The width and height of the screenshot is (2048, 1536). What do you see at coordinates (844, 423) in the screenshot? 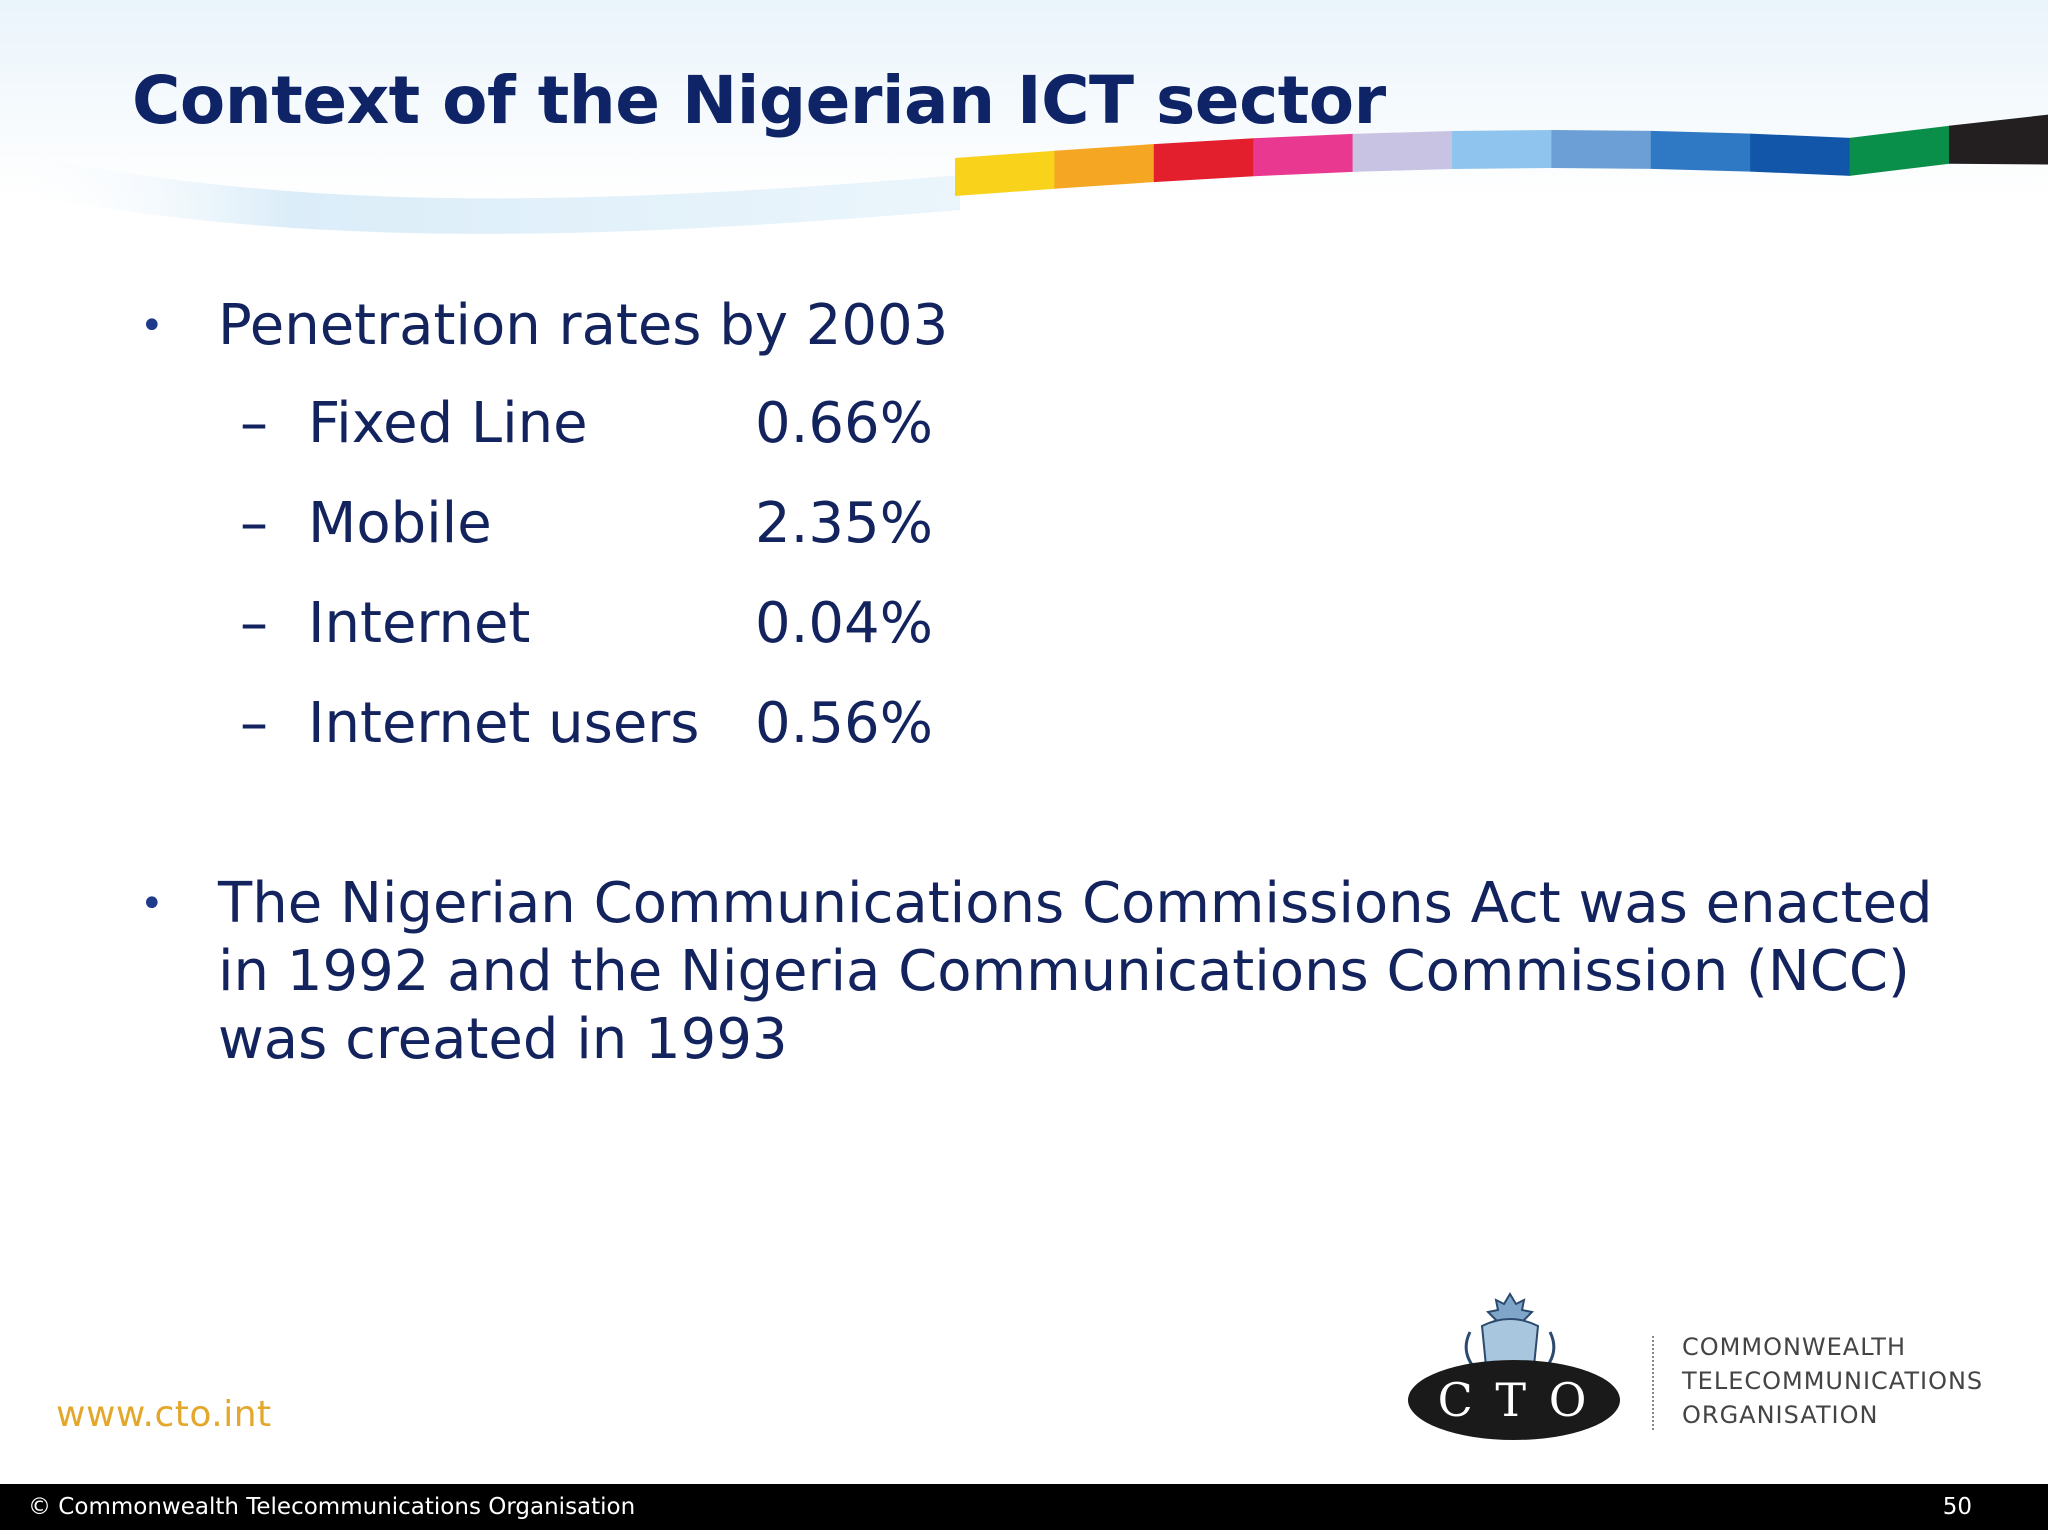
I see `rate-value: 0.66%` at bounding box center [844, 423].